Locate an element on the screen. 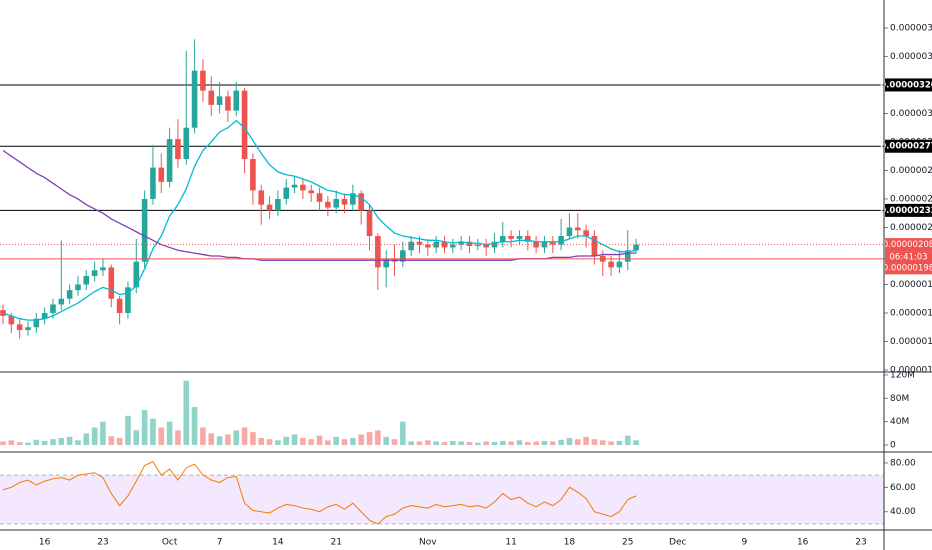  level-label: 0.00000320 is located at coordinates (906, 85).